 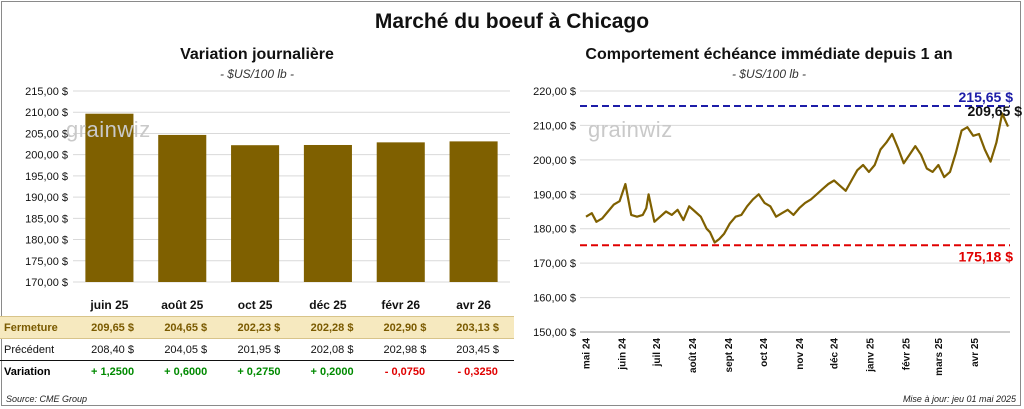 I want to click on left-chart-title: Variation journalière, so click(x=257, y=54).